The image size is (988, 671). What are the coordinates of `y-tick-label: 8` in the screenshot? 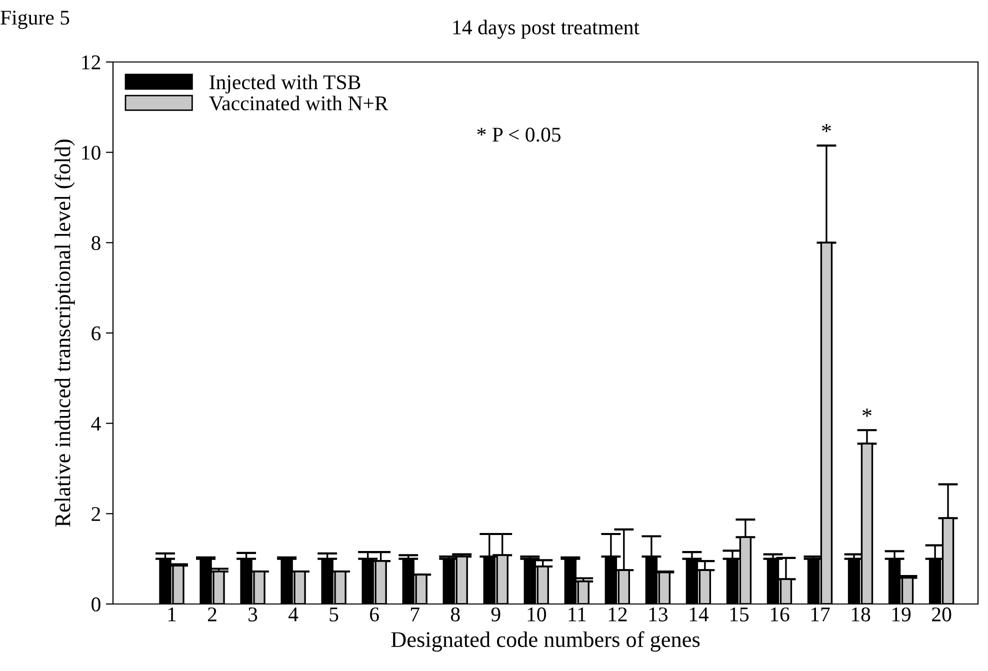 It's located at (96, 243).